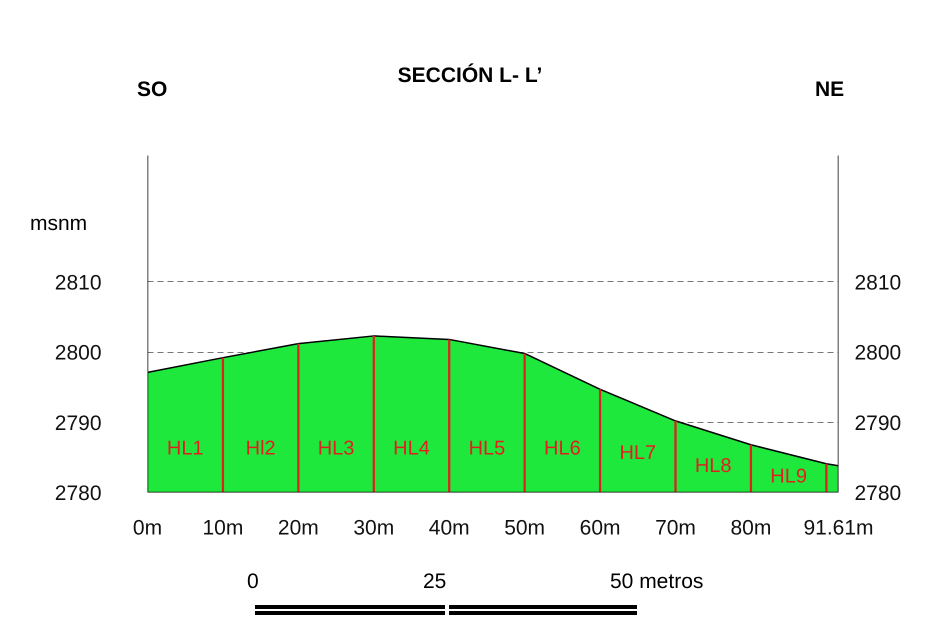 The height and width of the screenshot is (626, 930). What do you see at coordinates (487, 449) in the screenshot?
I see `annotation: HL5` at bounding box center [487, 449].